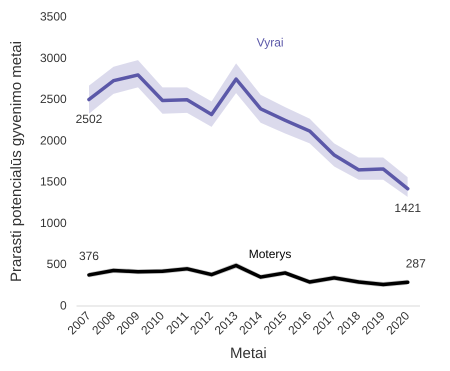 The width and height of the screenshot is (450, 371). What do you see at coordinates (416, 263) in the screenshot?
I see `data-label: 287` at bounding box center [416, 263].